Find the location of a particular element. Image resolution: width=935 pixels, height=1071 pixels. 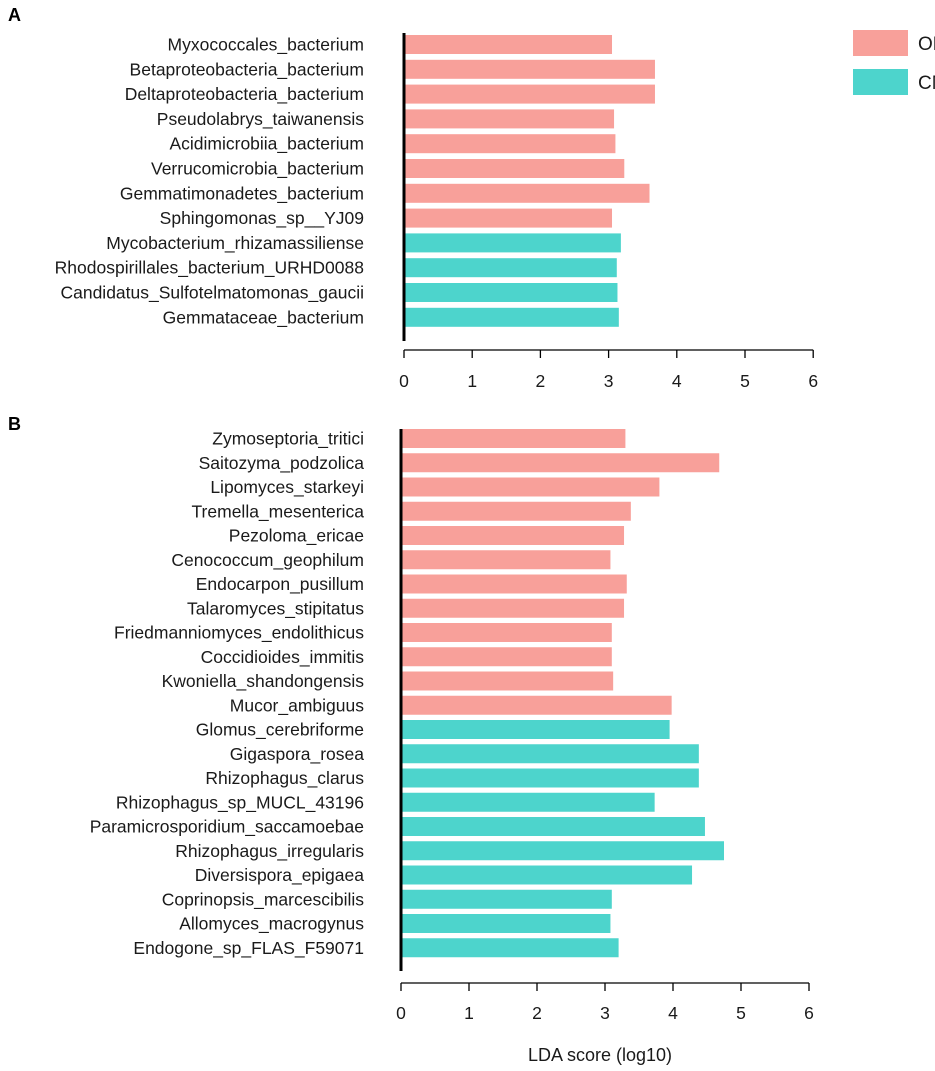

panel-a-category-label: Deltaproteobacteria_bacterium is located at coordinates (244, 94).